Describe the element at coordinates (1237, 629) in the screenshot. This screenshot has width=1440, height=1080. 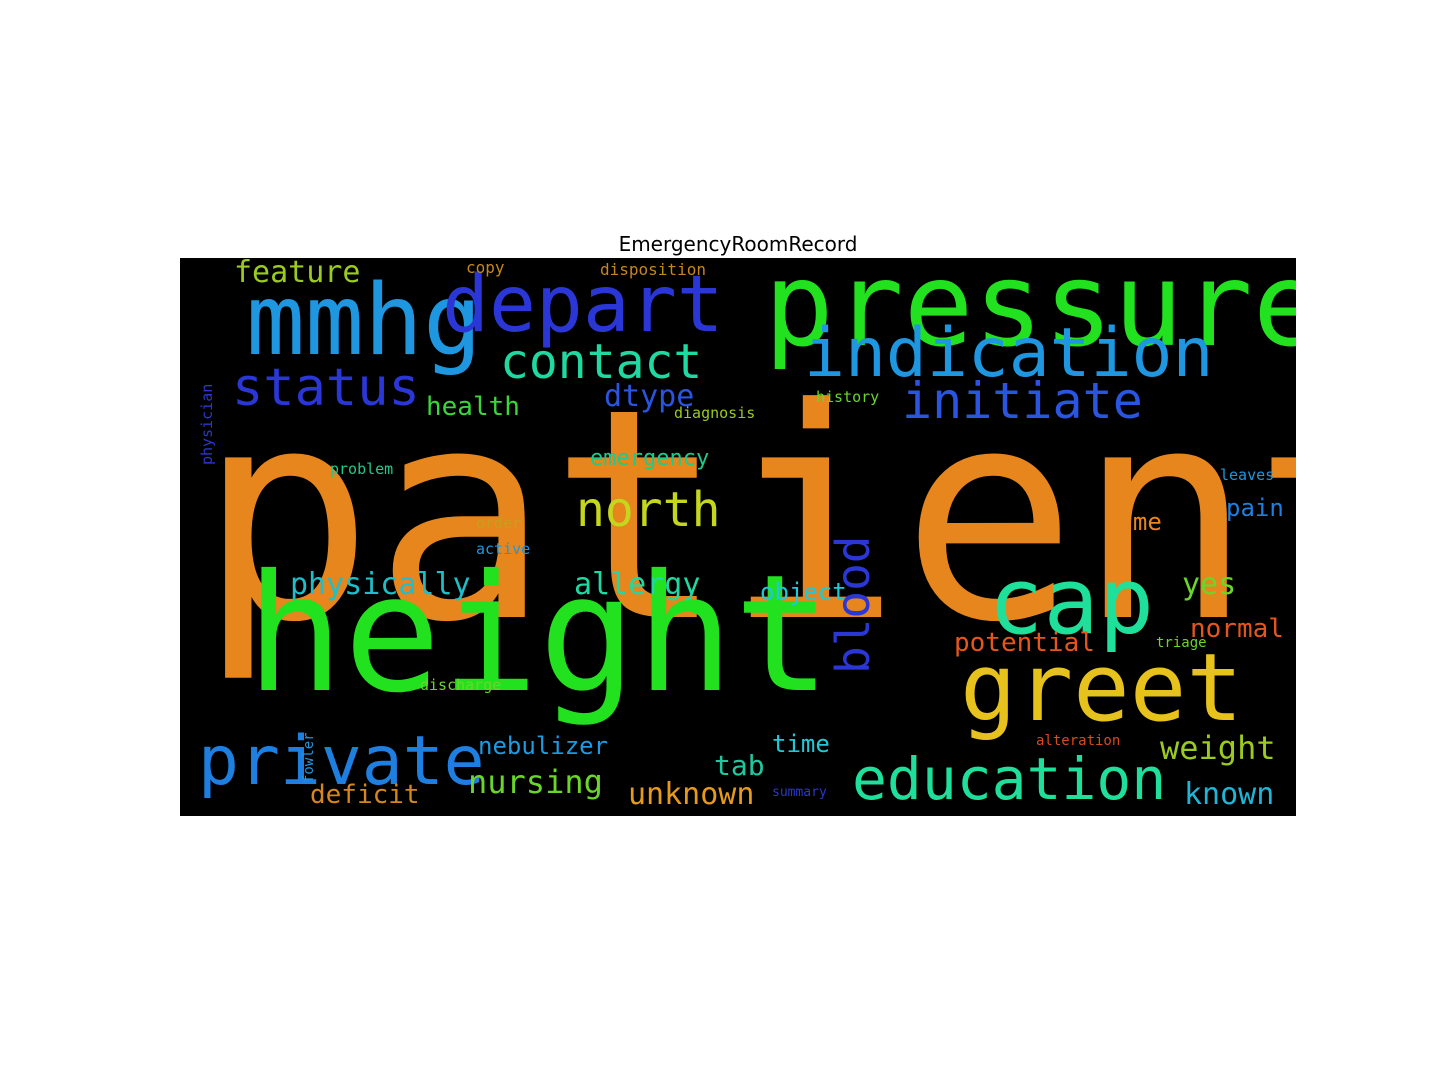
I see `word-normal: normal` at that location.